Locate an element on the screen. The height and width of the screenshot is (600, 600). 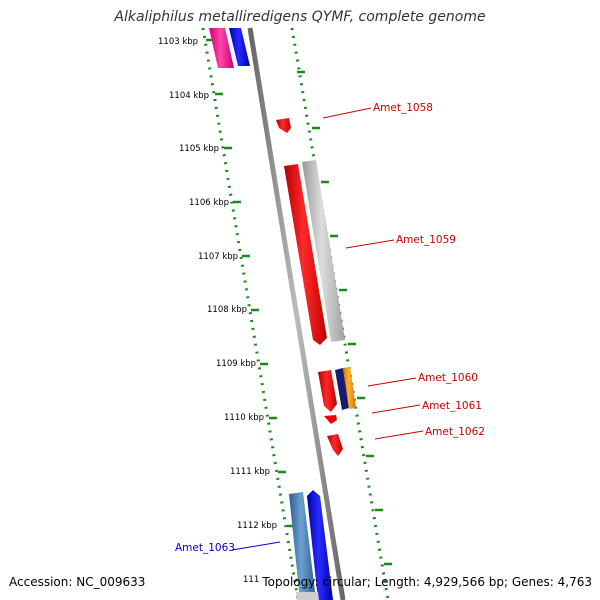
gene-label-amet-1062: Amet_1062 is located at coordinates (455, 432).